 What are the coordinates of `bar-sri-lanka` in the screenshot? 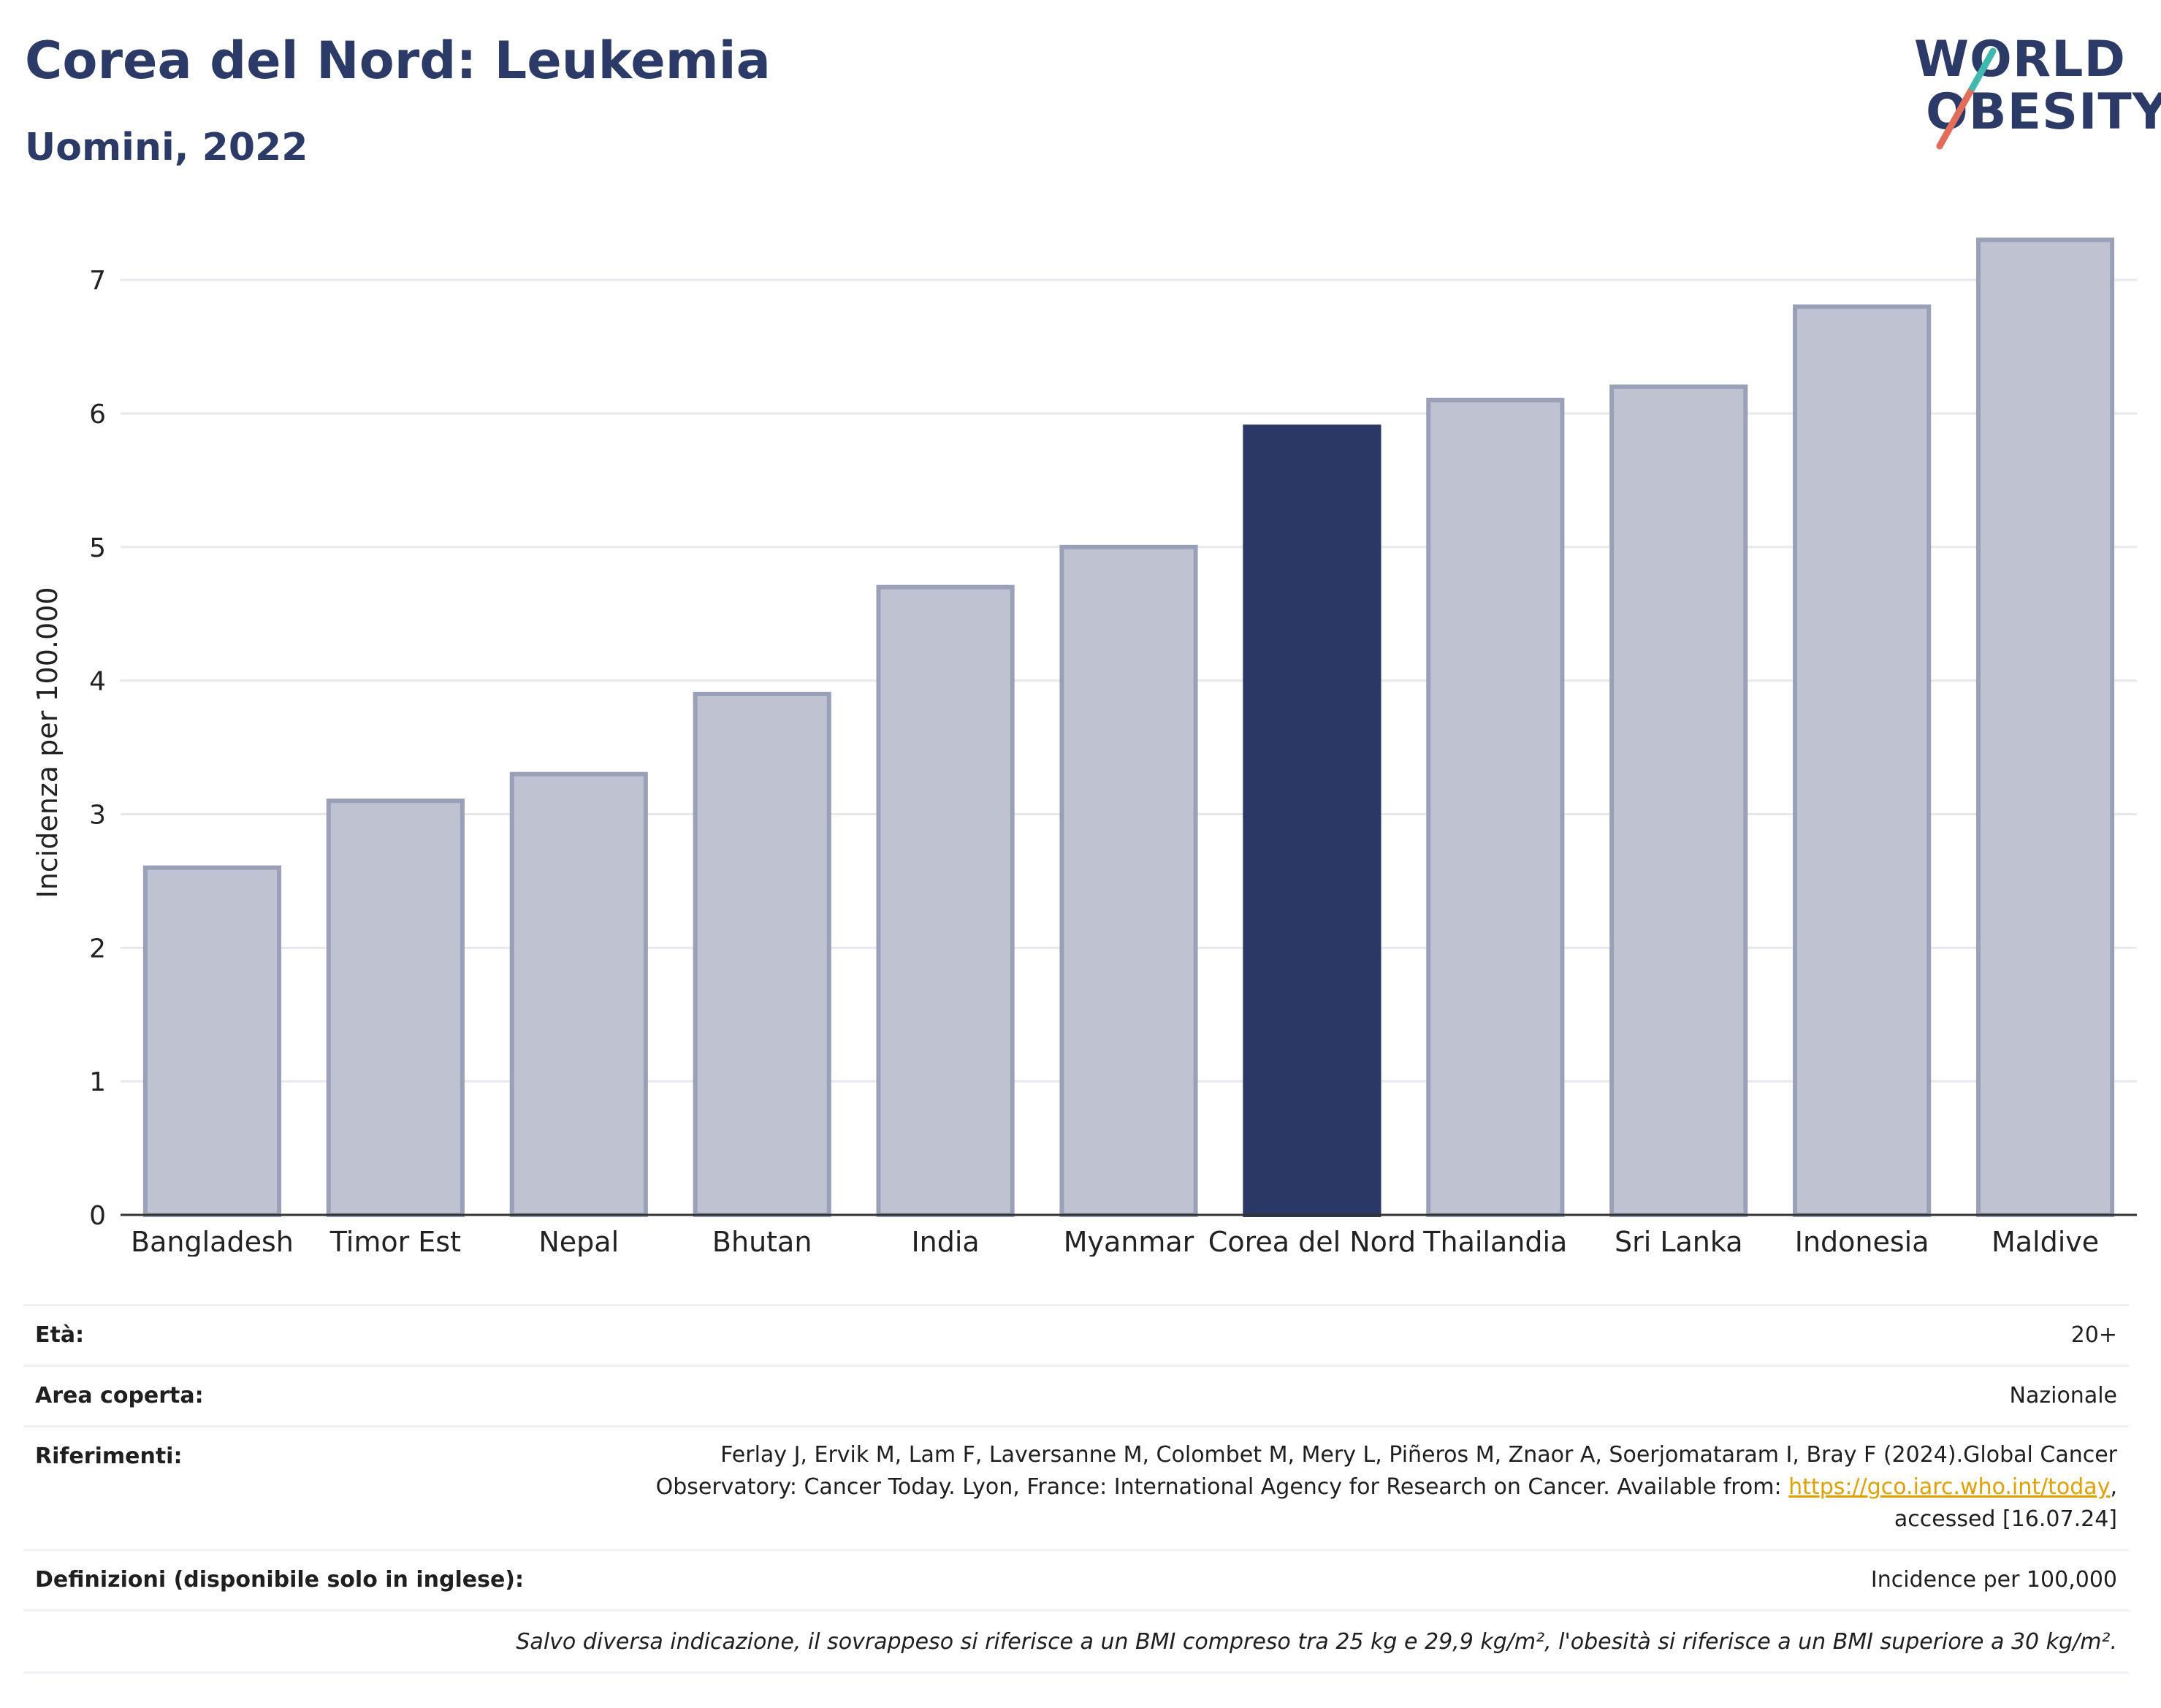 It's located at (1678, 801).